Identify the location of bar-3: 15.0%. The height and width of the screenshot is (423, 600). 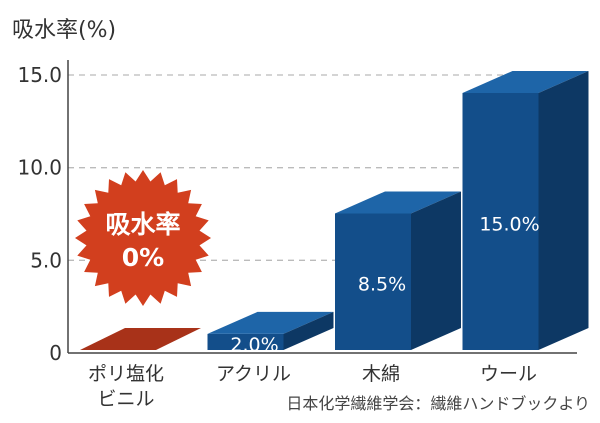
(525, 210).